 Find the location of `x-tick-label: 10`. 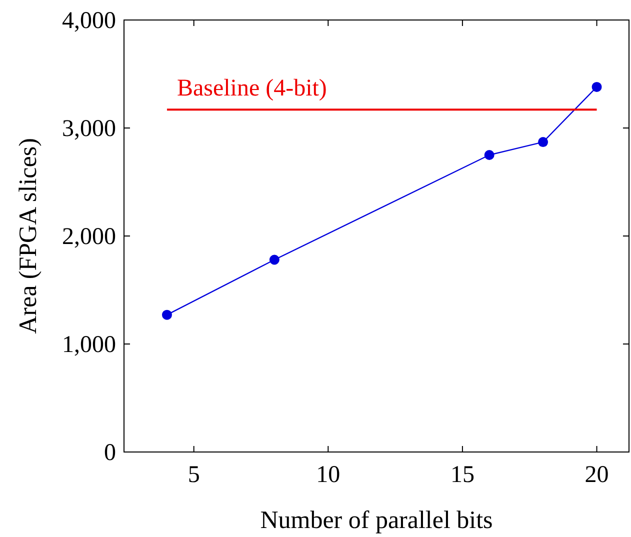

x-tick-label: 10 is located at coordinates (328, 475).